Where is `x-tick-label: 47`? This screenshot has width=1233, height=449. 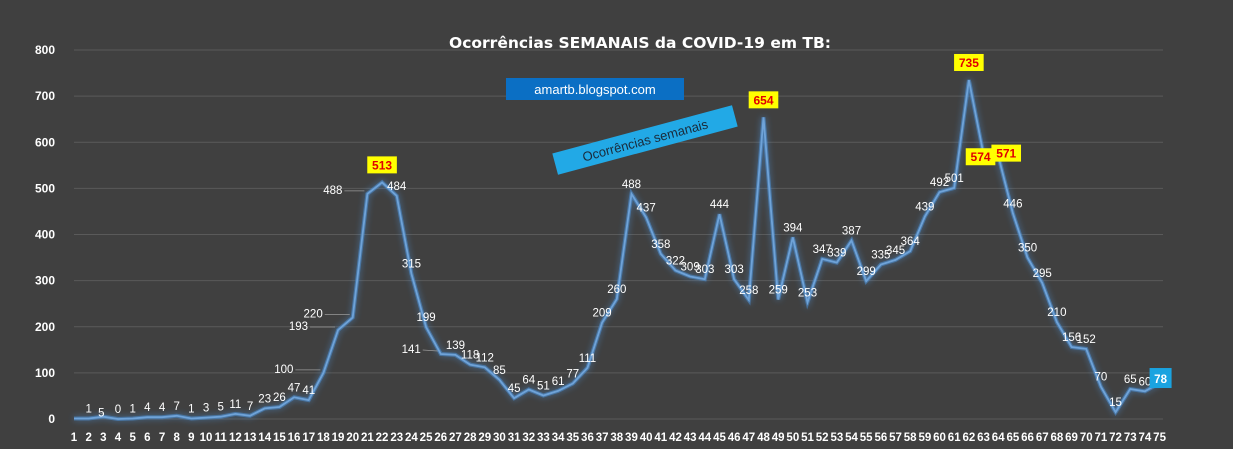 x-tick-label: 47 is located at coordinates (748, 438).